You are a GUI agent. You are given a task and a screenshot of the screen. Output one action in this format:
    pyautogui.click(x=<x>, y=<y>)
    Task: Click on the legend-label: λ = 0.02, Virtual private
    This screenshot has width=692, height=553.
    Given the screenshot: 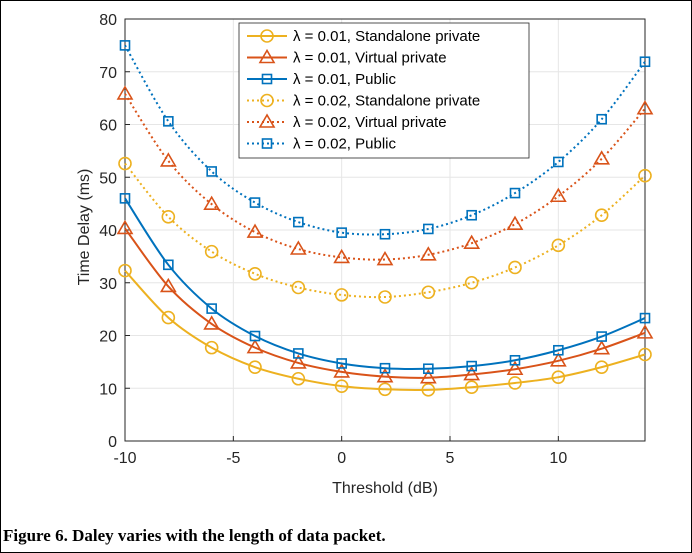 What is the action you would take?
    pyautogui.click(x=370, y=122)
    